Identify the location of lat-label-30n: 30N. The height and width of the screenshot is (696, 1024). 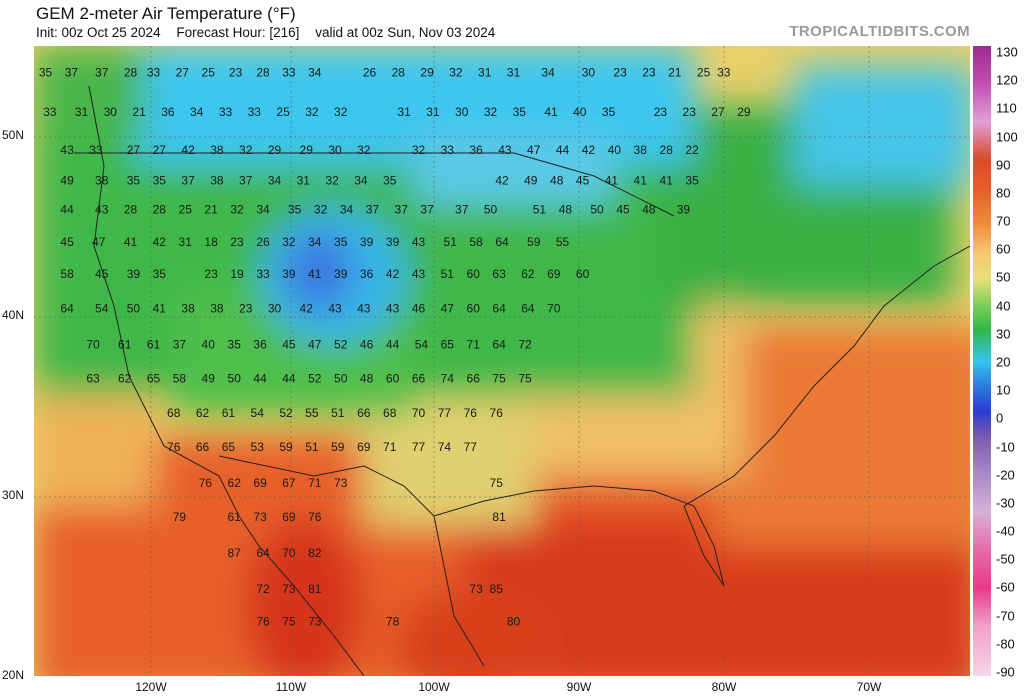
(13, 495).